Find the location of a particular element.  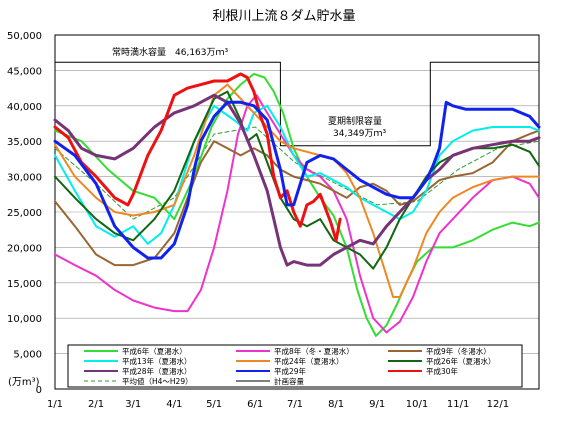

x-tick-label: 1/1 is located at coordinates (55, 404).